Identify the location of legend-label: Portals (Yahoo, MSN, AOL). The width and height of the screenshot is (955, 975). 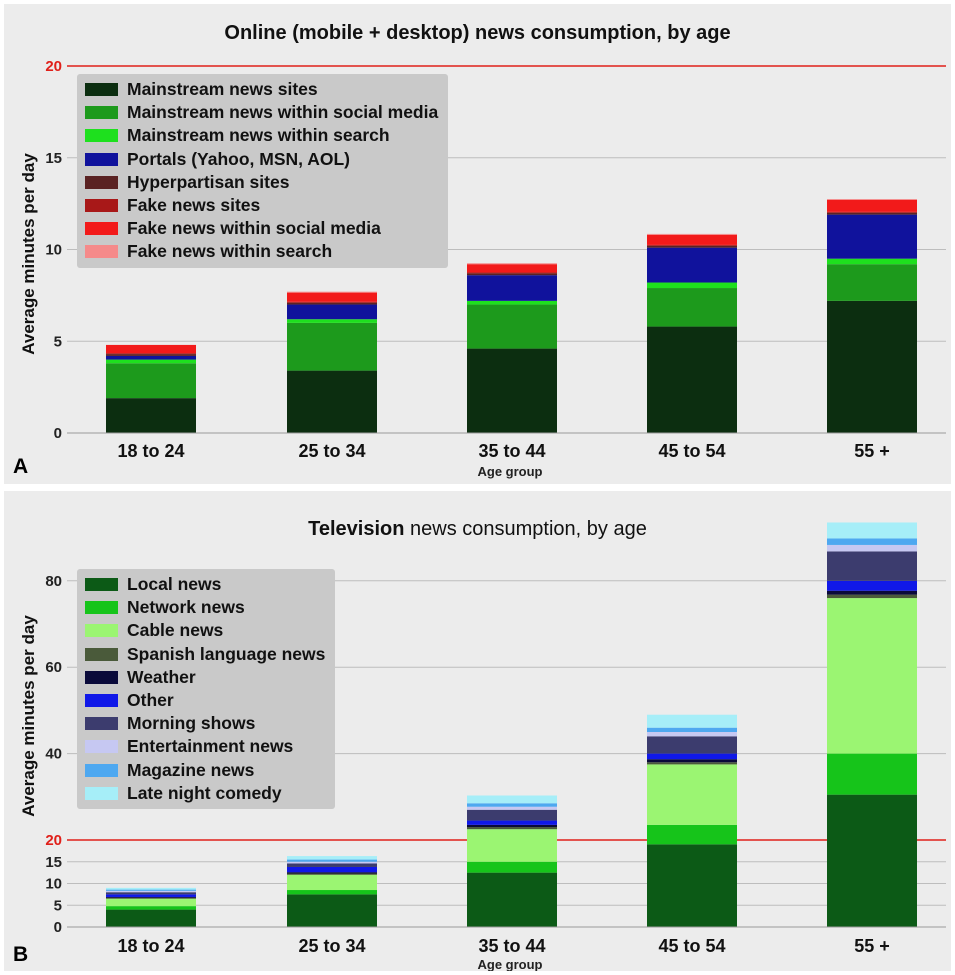
(238, 158).